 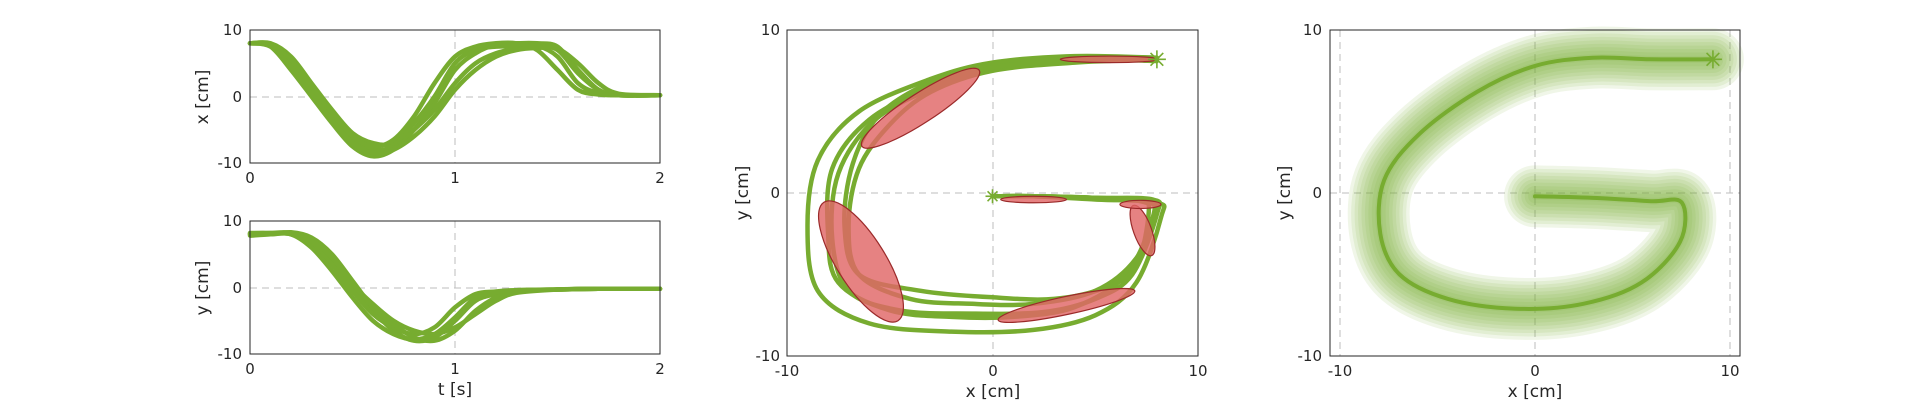 I want to click on panel-y-vs-t: 10 0 -10 0 1 2 t [s] y [cm], so click(x=429, y=306).